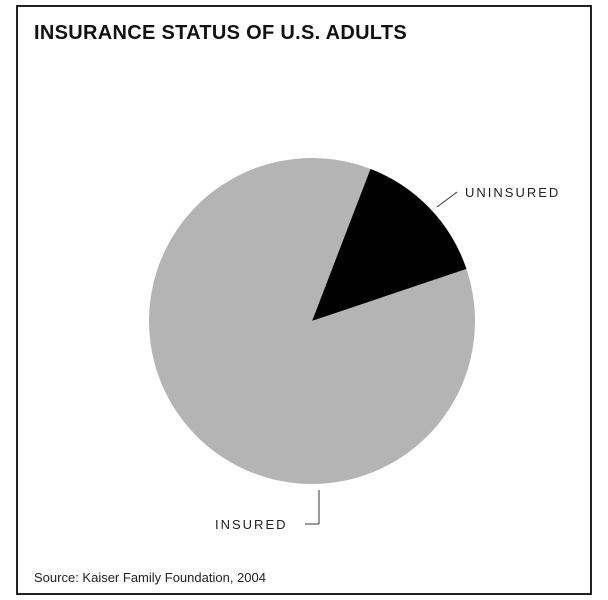  What do you see at coordinates (447, 199) in the screenshot?
I see `leader-line-uninsured` at bounding box center [447, 199].